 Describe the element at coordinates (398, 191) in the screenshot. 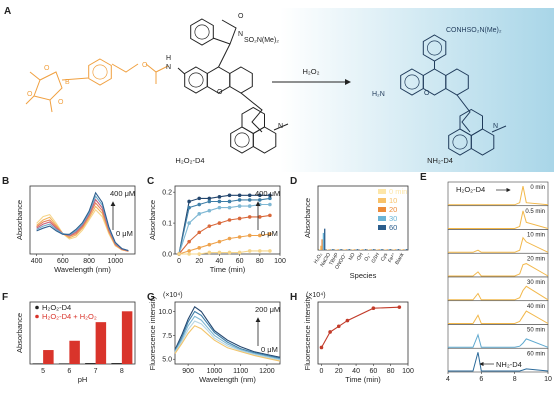

I see `legend-label: 0 min` at that location.